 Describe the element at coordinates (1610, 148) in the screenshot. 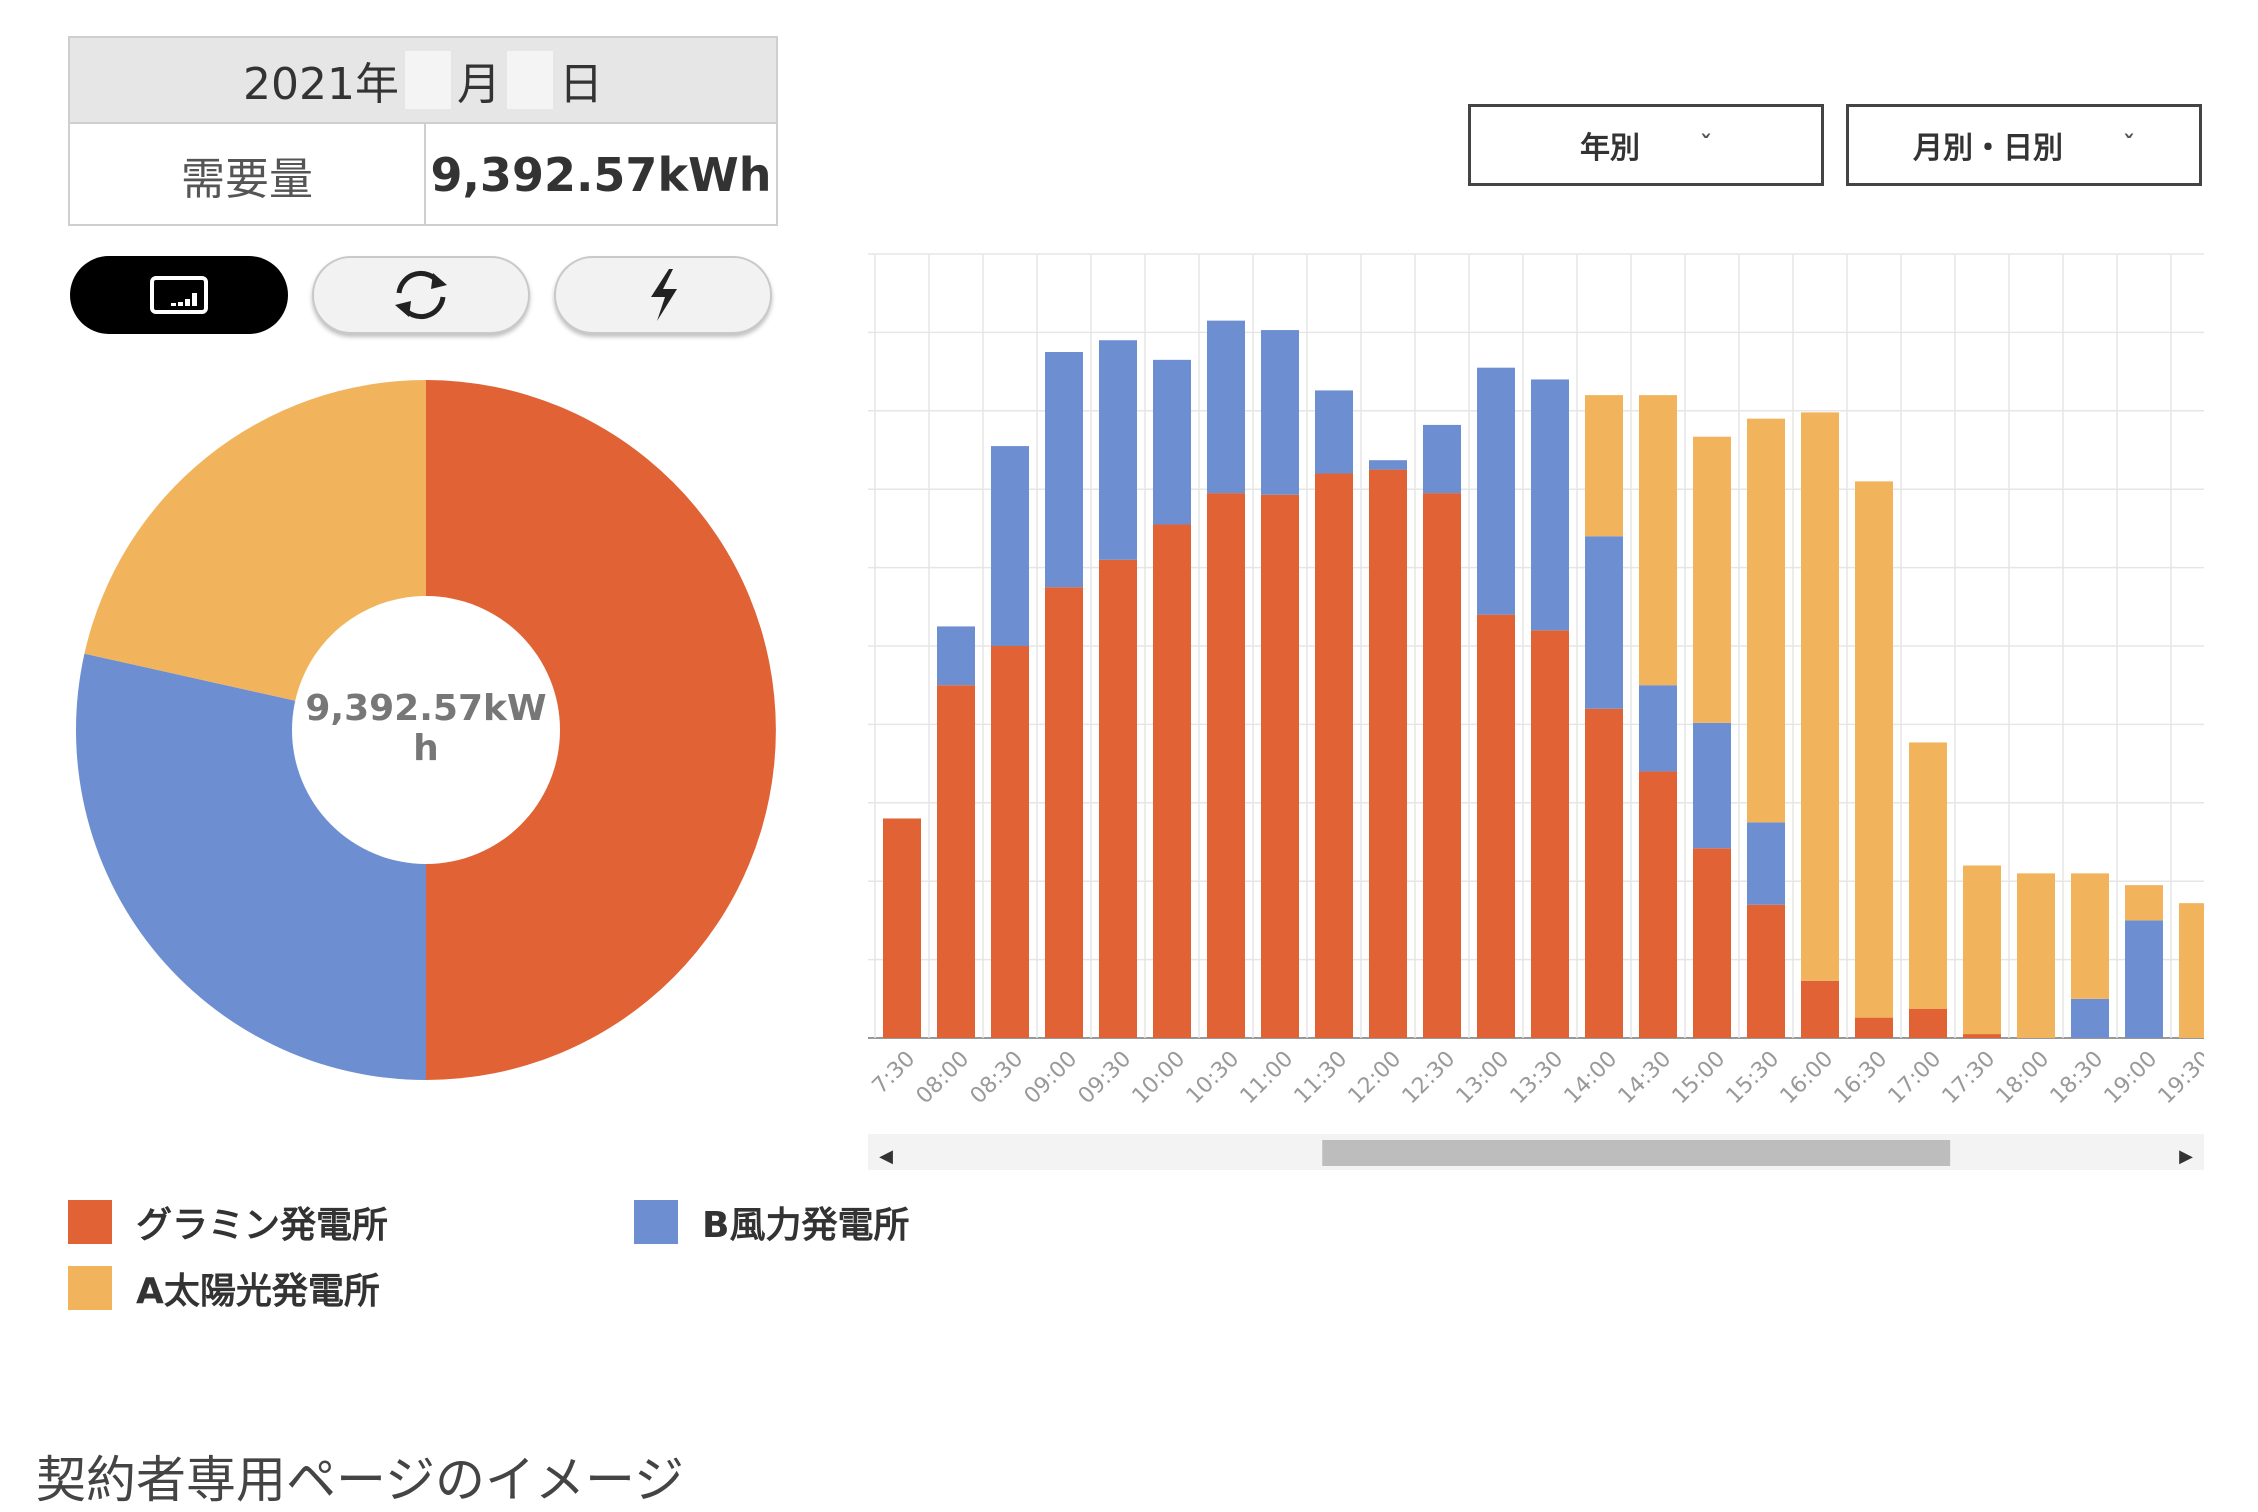

I see `period-dropdown-label: 年別` at that location.